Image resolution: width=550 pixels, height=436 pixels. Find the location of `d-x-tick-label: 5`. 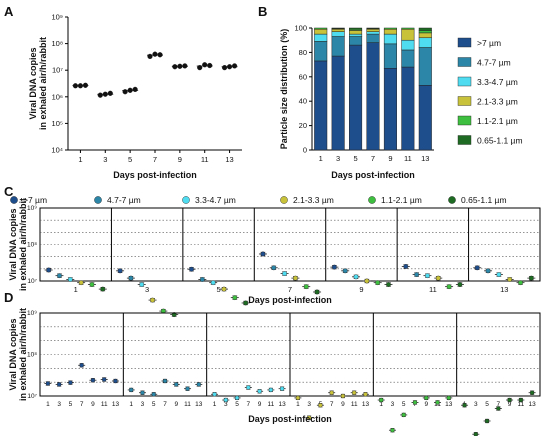

d-x-tick-label: 5 is located at coordinates (71, 404).